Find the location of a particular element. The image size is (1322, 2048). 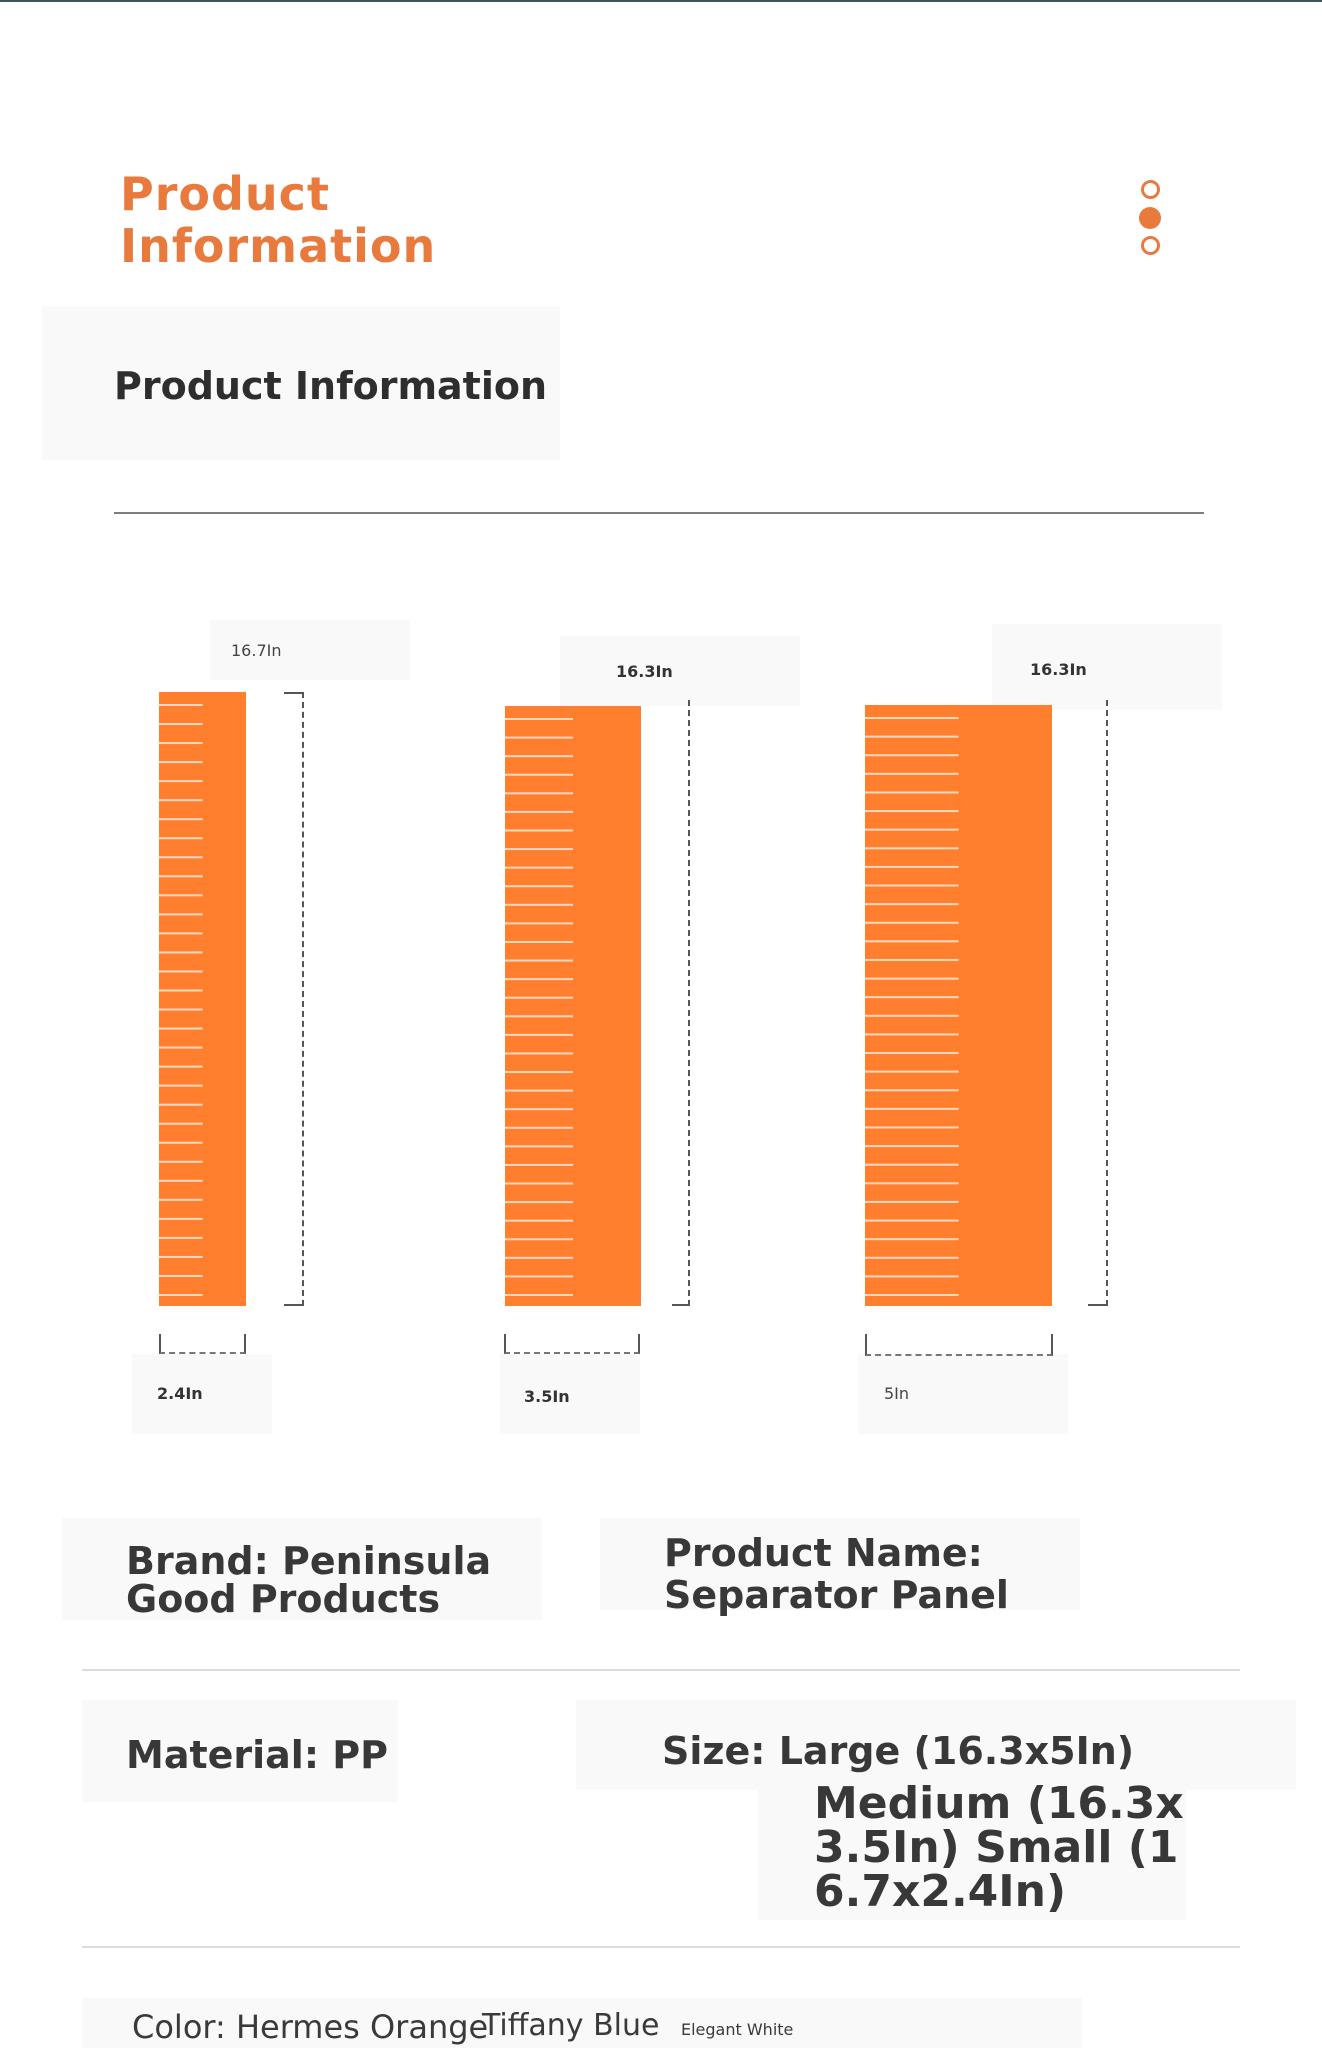

hero-title-line1: Product is located at coordinates (225, 194).